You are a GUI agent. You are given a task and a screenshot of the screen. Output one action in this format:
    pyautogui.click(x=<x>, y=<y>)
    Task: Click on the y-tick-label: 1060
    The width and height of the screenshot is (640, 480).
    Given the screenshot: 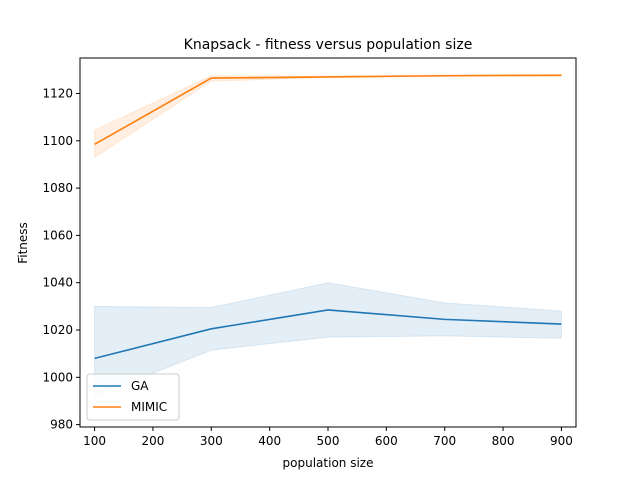 What is the action you would take?
    pyautogui.click(x=57, y=235)
    